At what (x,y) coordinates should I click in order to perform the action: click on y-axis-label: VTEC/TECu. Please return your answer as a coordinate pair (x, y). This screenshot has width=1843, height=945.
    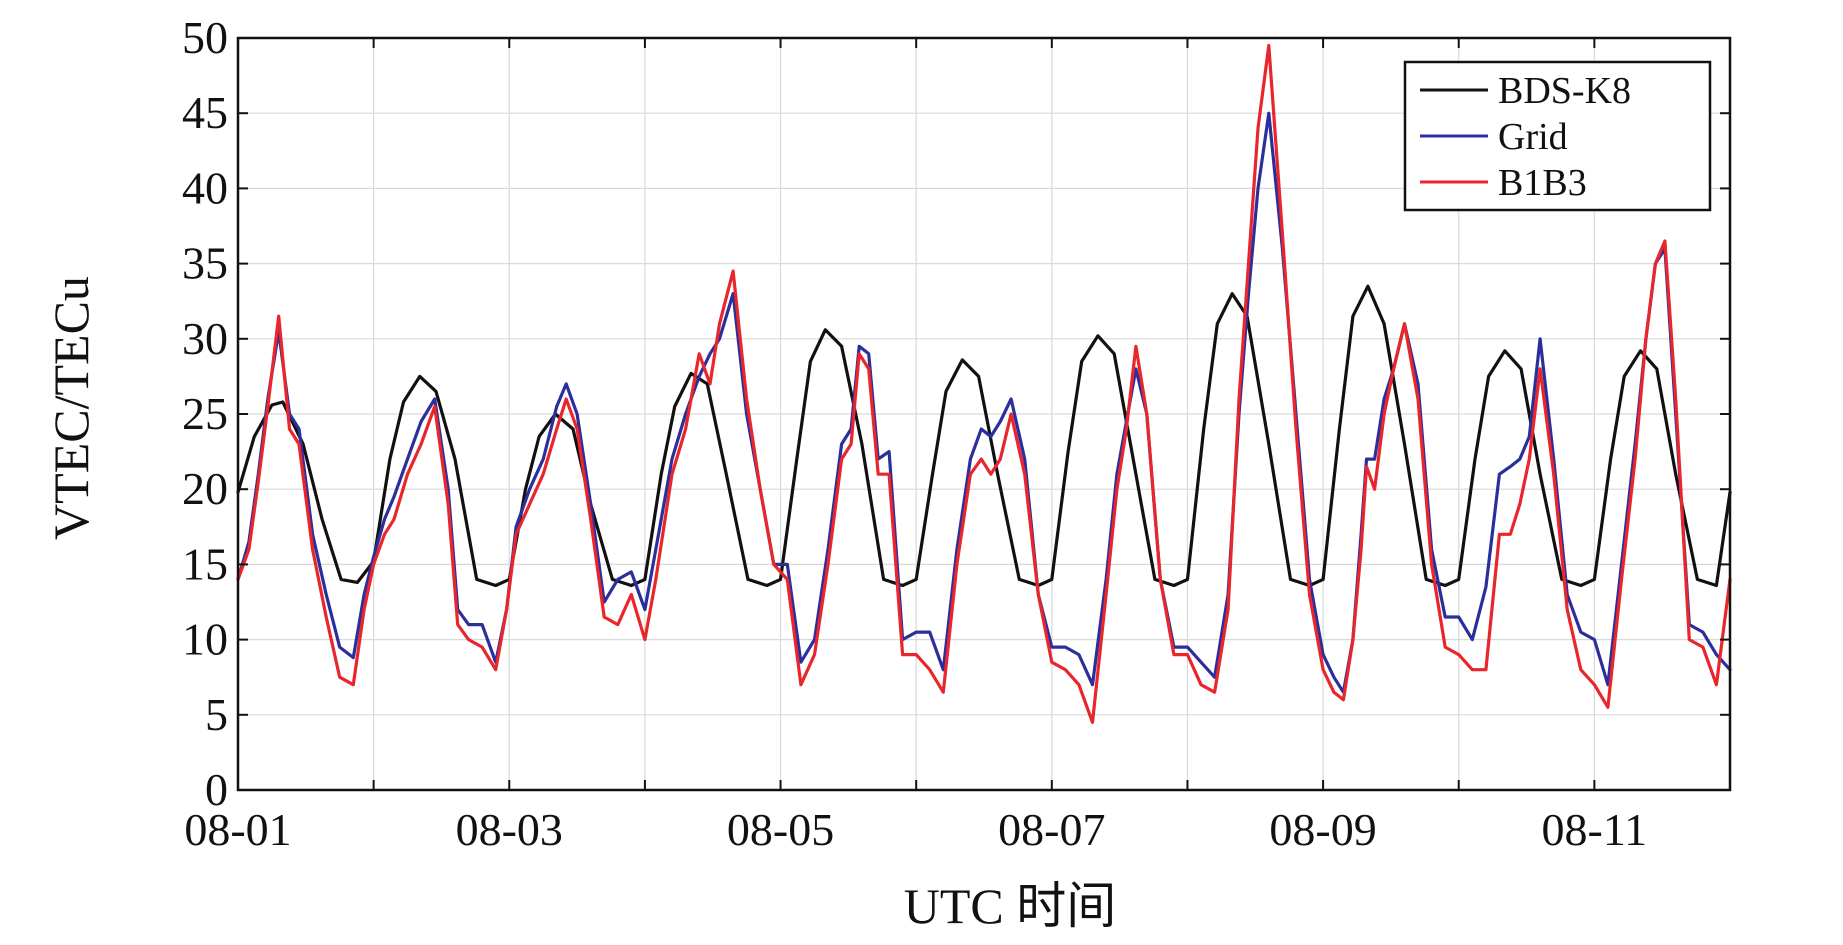
    Looking at the image, I should click on (71, 408).